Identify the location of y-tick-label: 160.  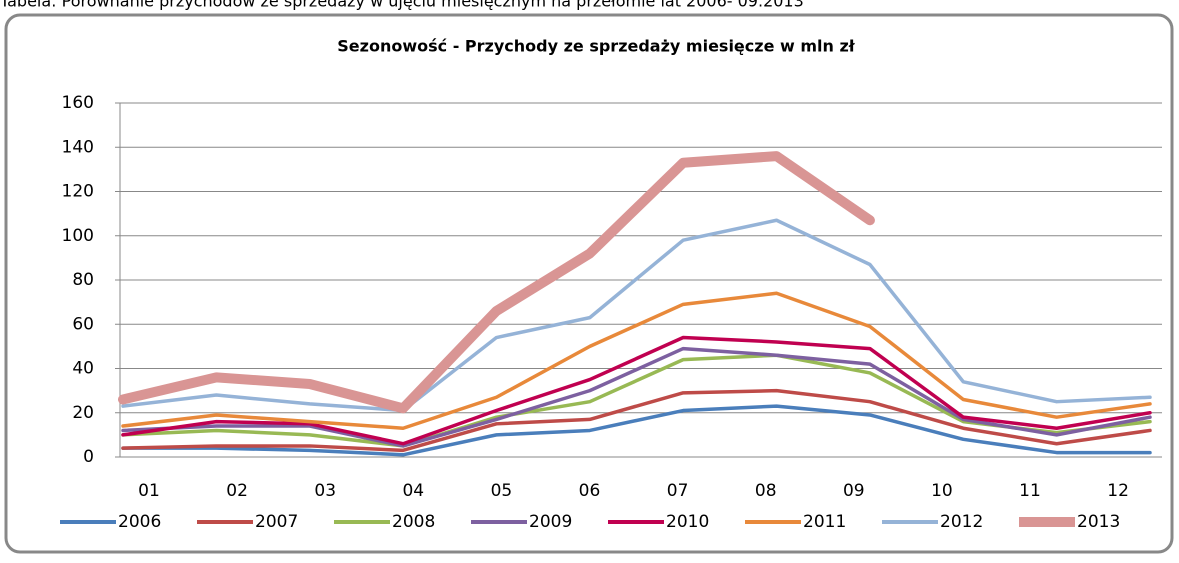
(78, 103).